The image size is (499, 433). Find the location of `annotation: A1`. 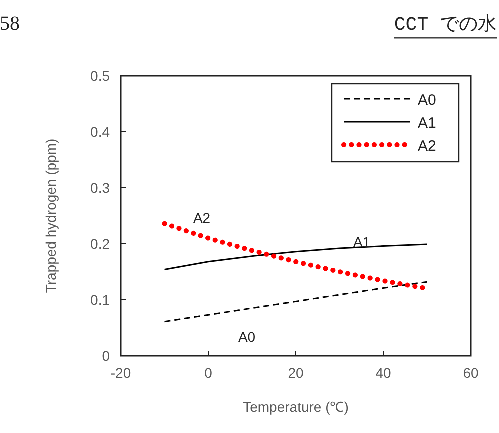

annotation: A1 is located at coordinates (362, 242).